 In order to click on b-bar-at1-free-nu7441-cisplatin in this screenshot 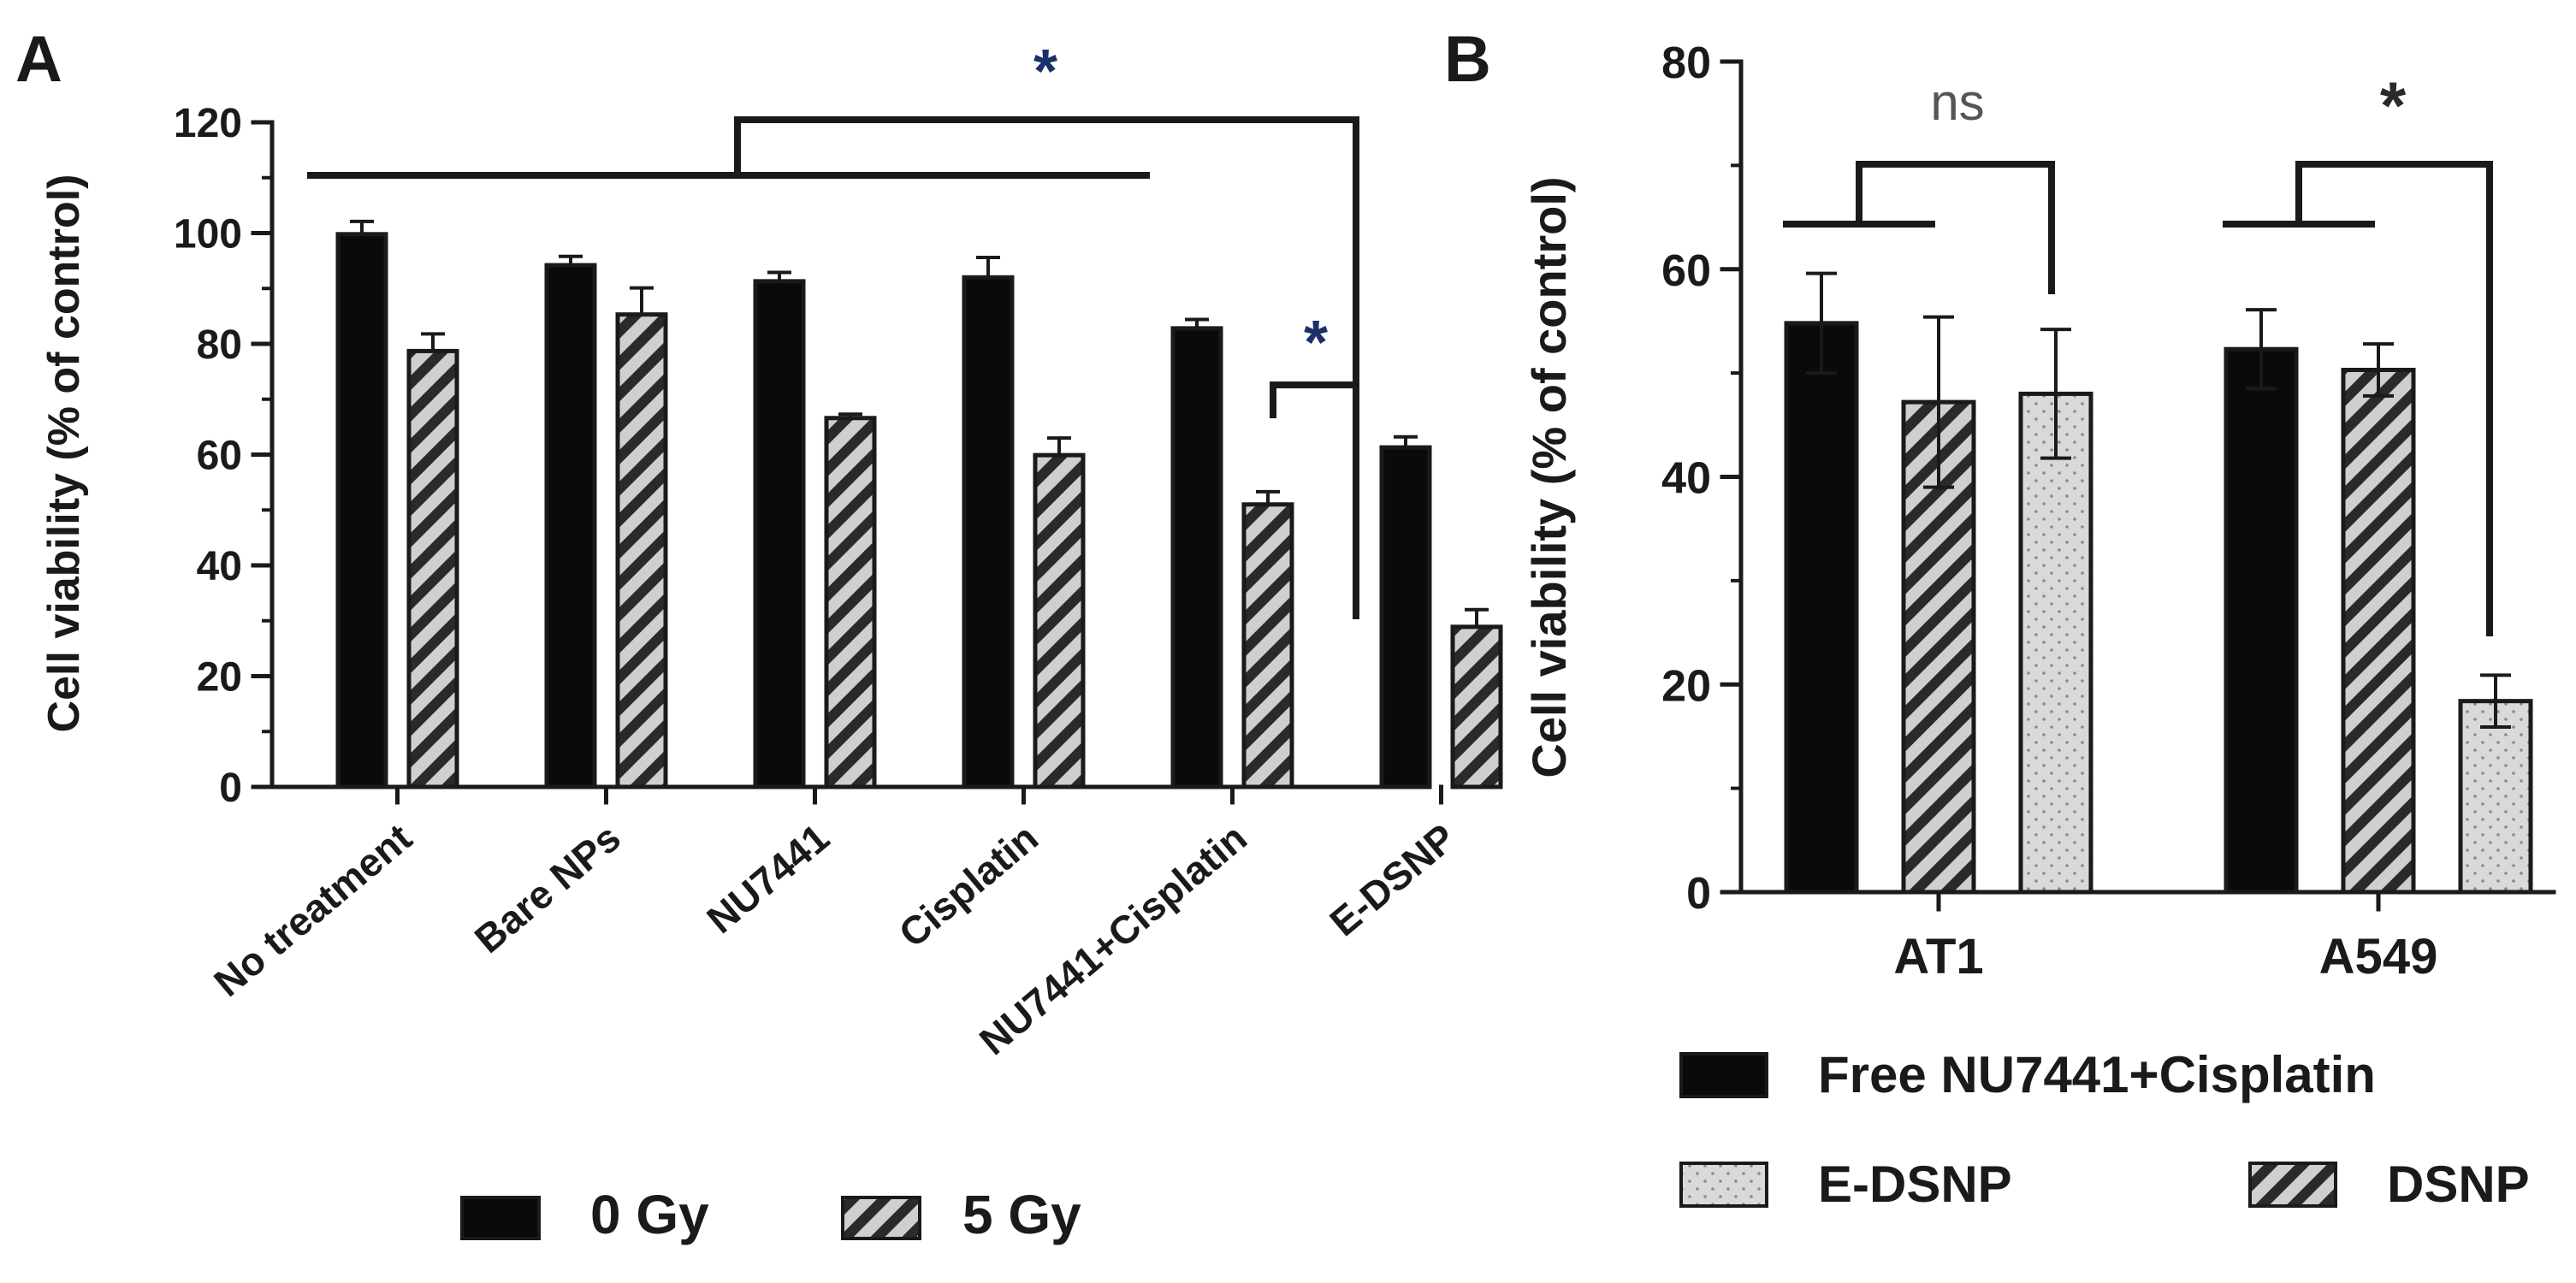, I will do `click(1821, 608)`.